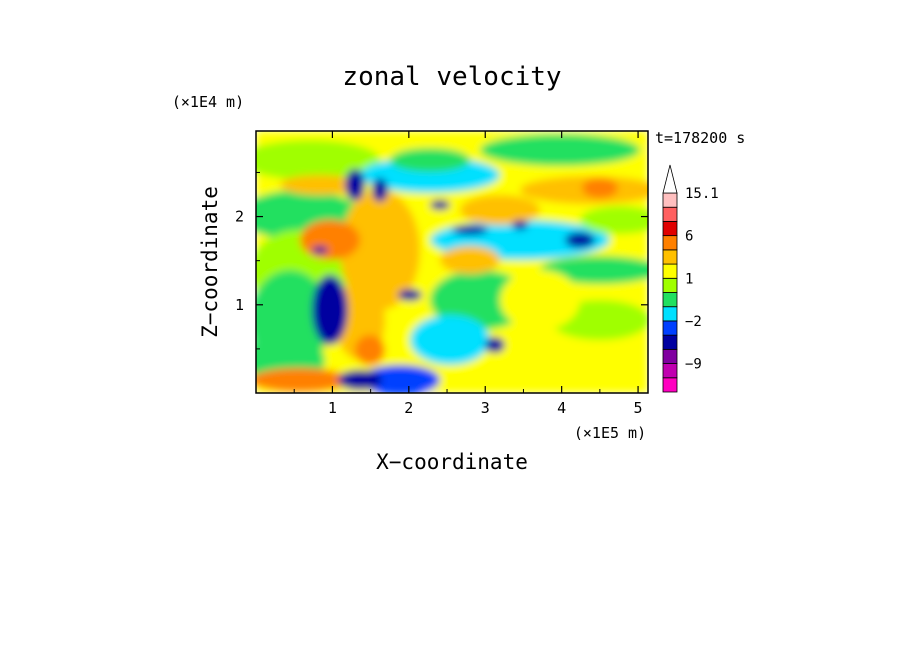 The width and height of the screenshot is (904, 654). What do you see at coordinates (702, 194) in the screenshot?
I see `colorbar-label: 15.1` at bounding box center [702, 194].